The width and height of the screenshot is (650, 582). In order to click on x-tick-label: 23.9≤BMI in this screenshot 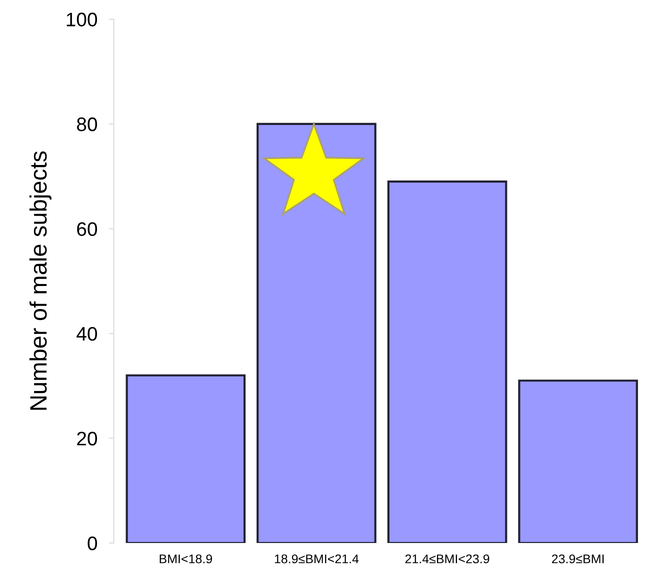, I will do `click(578, 559)`.